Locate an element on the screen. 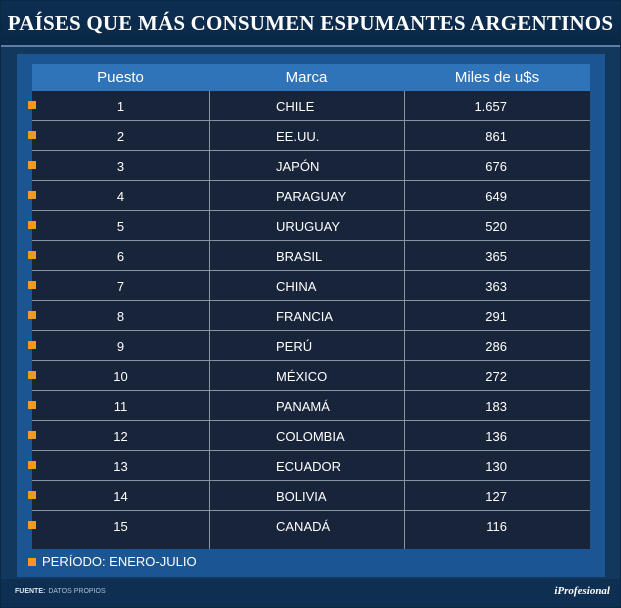 The image size is (621, 608). table-row: 11 PANAMÁ 183 is located at coordinates (311, 406).